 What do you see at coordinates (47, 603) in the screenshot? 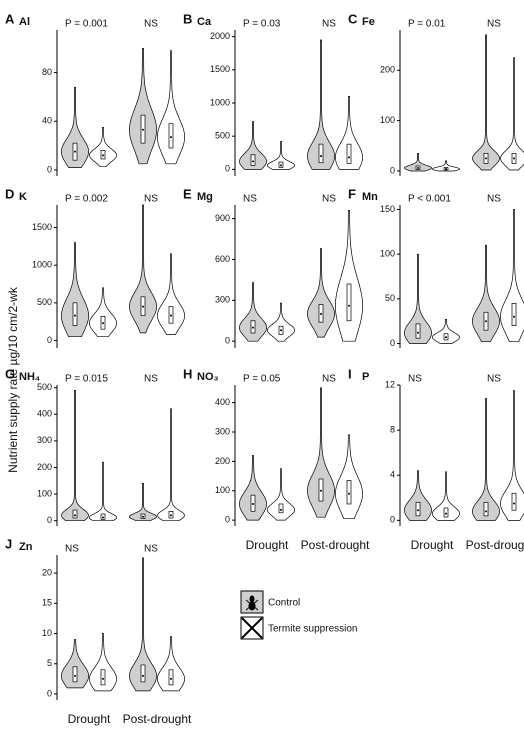
I see `y-tick-label: 15` at bounding box center [47, 603].